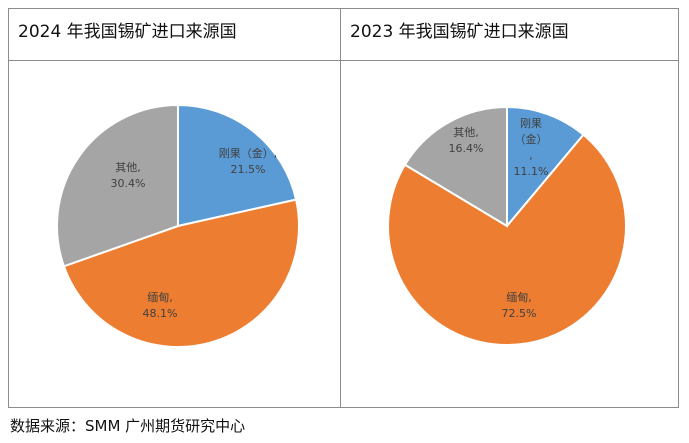 This screenshot has width=689, height=443. I want to click on data-label-2023-other: 其他, 16.4%, so click(466, 140).